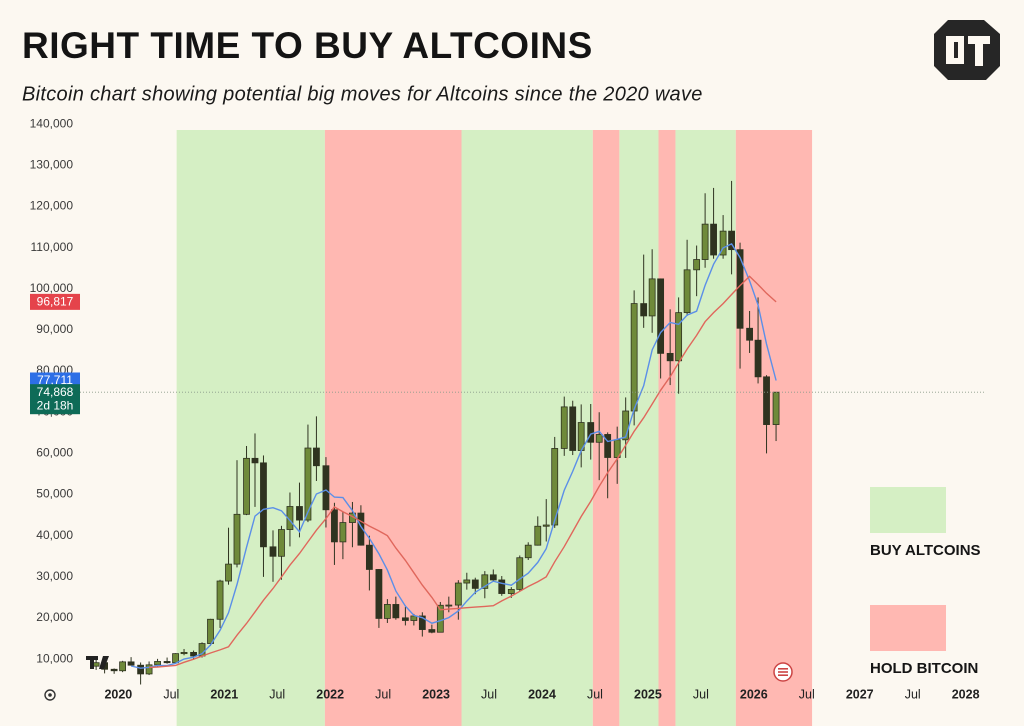  I want to click on flag-icon, so click(783, 672).